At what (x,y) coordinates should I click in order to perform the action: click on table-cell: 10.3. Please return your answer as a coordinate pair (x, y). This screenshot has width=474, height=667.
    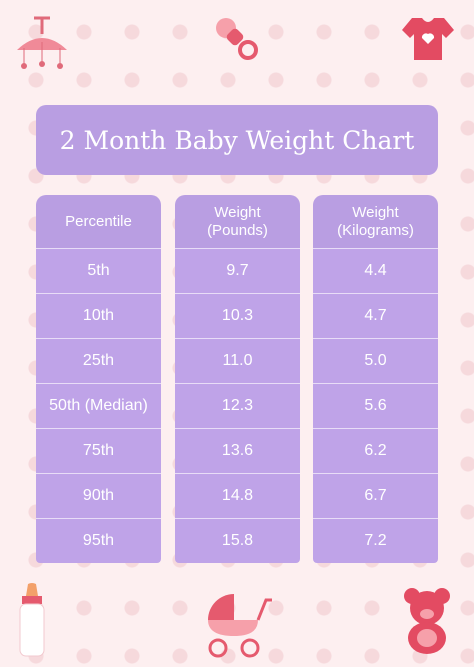
    Looking at the image, I should click on (237, 315).